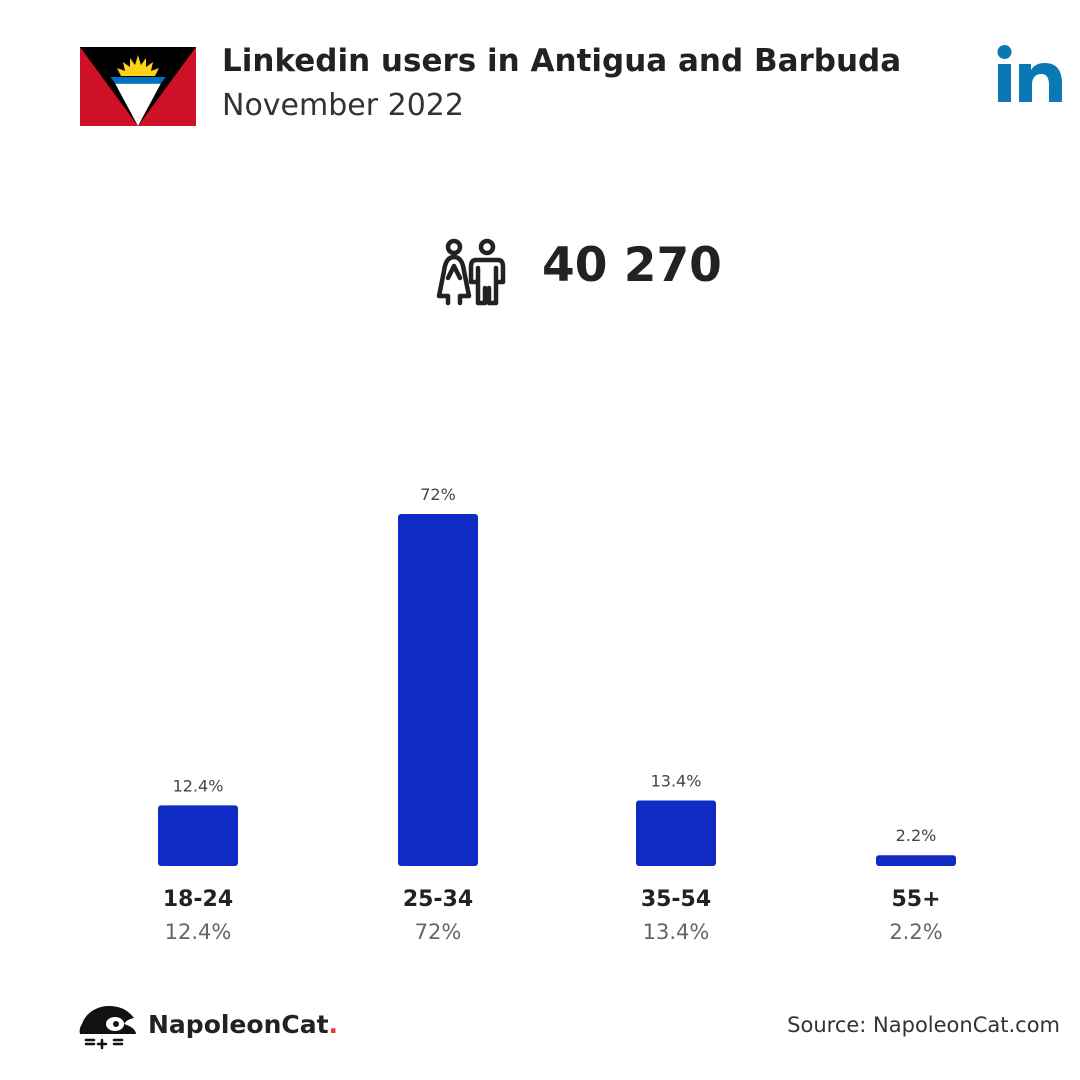 Image resolution: width=1080 pixels, height=1080 pixels. What do you see at coordinates (923, 1025) in the screenshot?
I see `source-label: Source: NapoleonCat.com` at bounding box center [923, 1025].